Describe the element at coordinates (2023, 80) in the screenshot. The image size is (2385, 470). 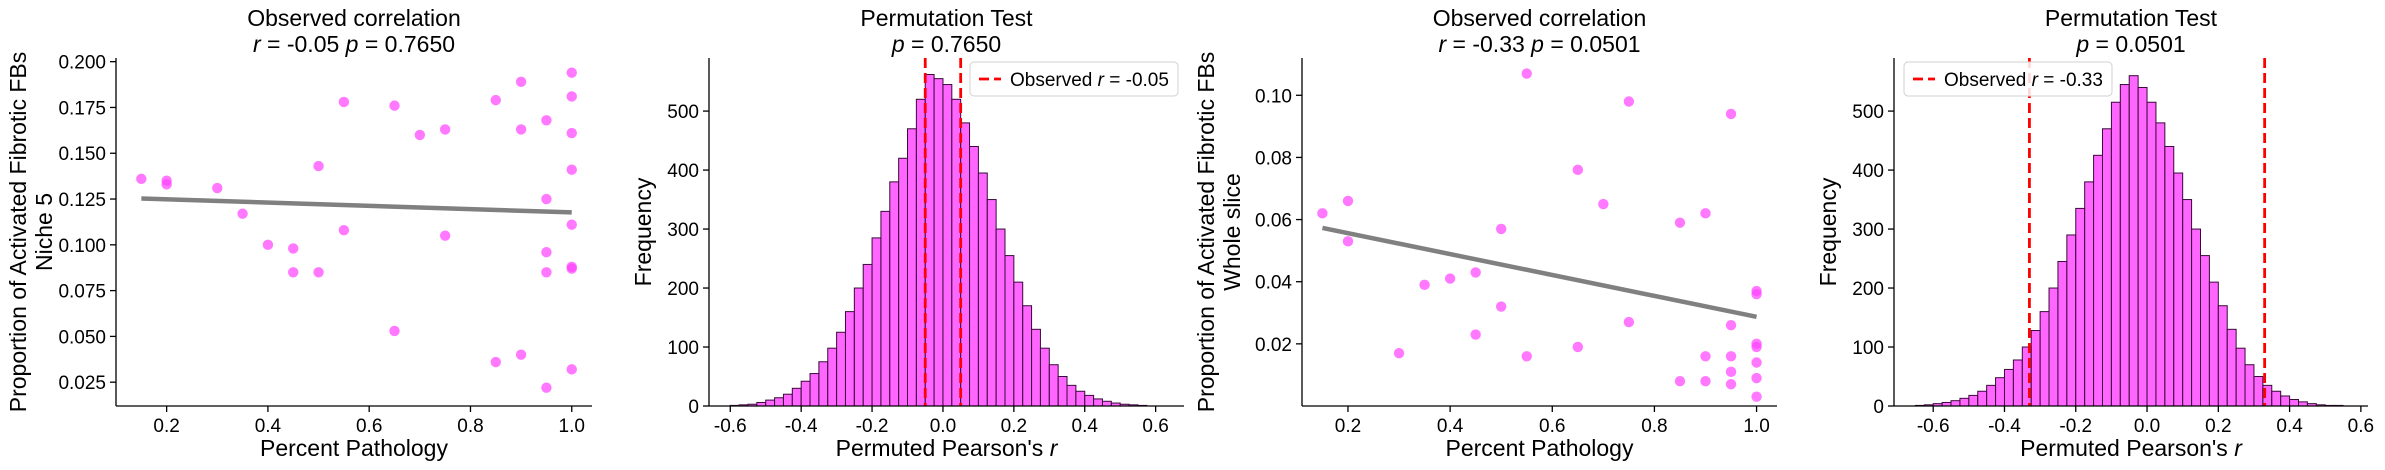
I see `legend-label: Observed r = -0.33` at that location.